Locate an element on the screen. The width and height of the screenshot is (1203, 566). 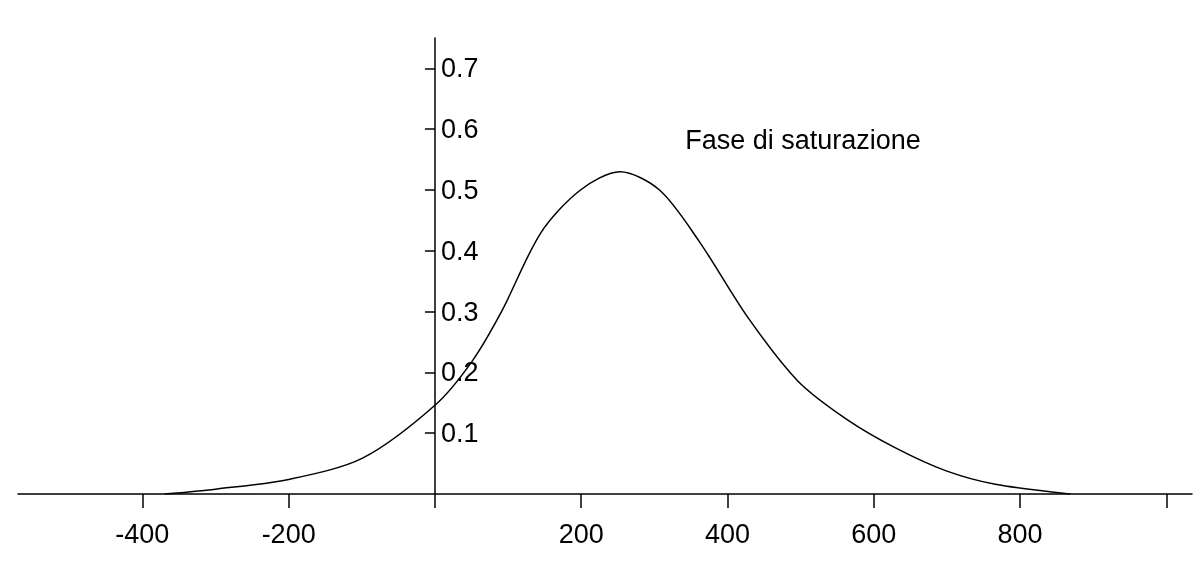
y-tick-label: 0.7 is located at coordinates (459, 68).